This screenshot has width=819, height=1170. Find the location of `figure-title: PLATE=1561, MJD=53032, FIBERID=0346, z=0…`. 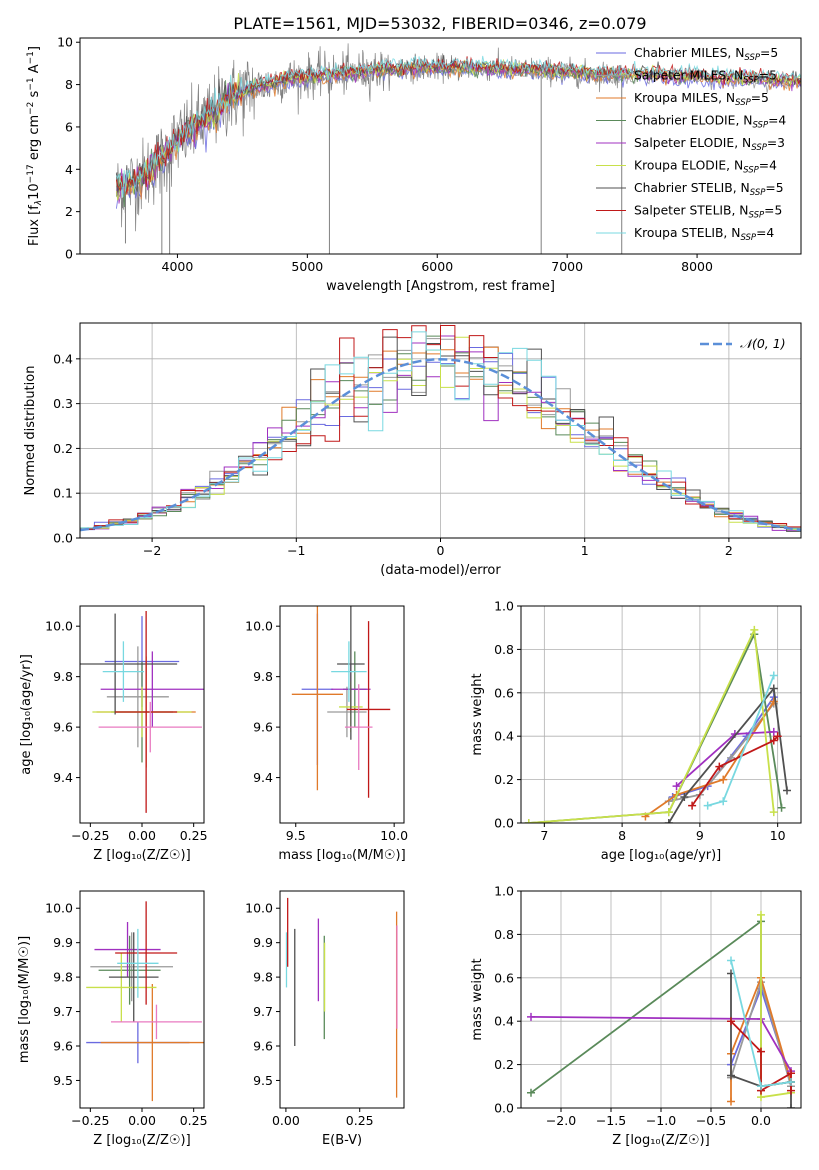

figure-title: PLATE=1561, MJD=53032, FIBERID=0346, z=0… is located at coordinates (439, 23).